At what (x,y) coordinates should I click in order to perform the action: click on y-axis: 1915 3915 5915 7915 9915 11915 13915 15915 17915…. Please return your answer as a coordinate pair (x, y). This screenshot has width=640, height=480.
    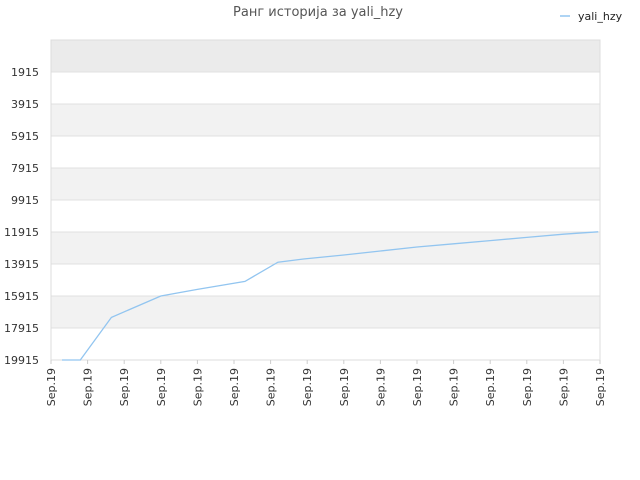
    Looking at the image, I should click on (21, 216).